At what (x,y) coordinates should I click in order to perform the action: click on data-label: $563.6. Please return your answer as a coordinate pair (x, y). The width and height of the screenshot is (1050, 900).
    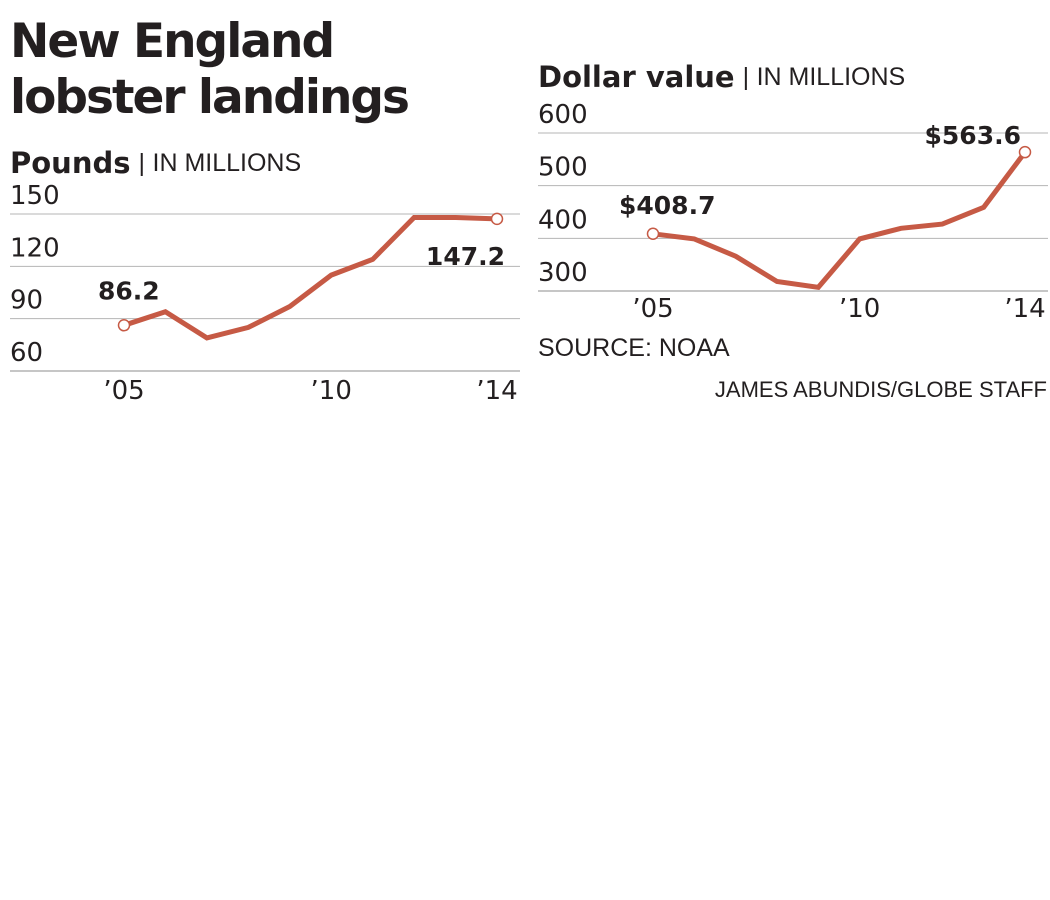
    Looking at the image, I should click on (973, 135).